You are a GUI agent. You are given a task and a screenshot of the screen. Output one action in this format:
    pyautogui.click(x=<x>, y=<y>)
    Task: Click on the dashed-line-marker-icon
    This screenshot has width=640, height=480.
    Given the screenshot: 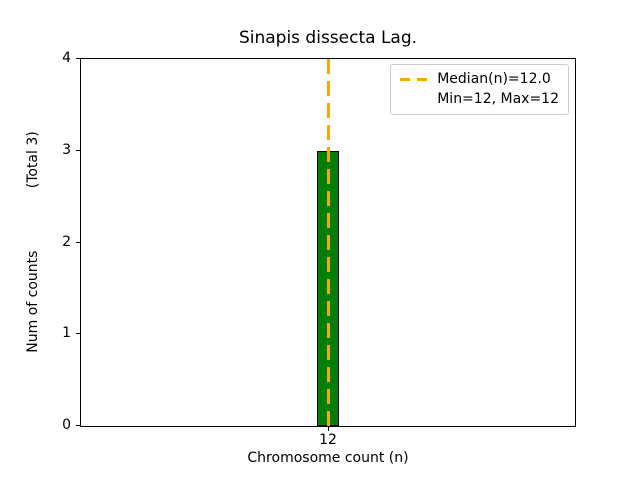 What is the action you would take?
    pyautogui.click(x=414, y=79)
    